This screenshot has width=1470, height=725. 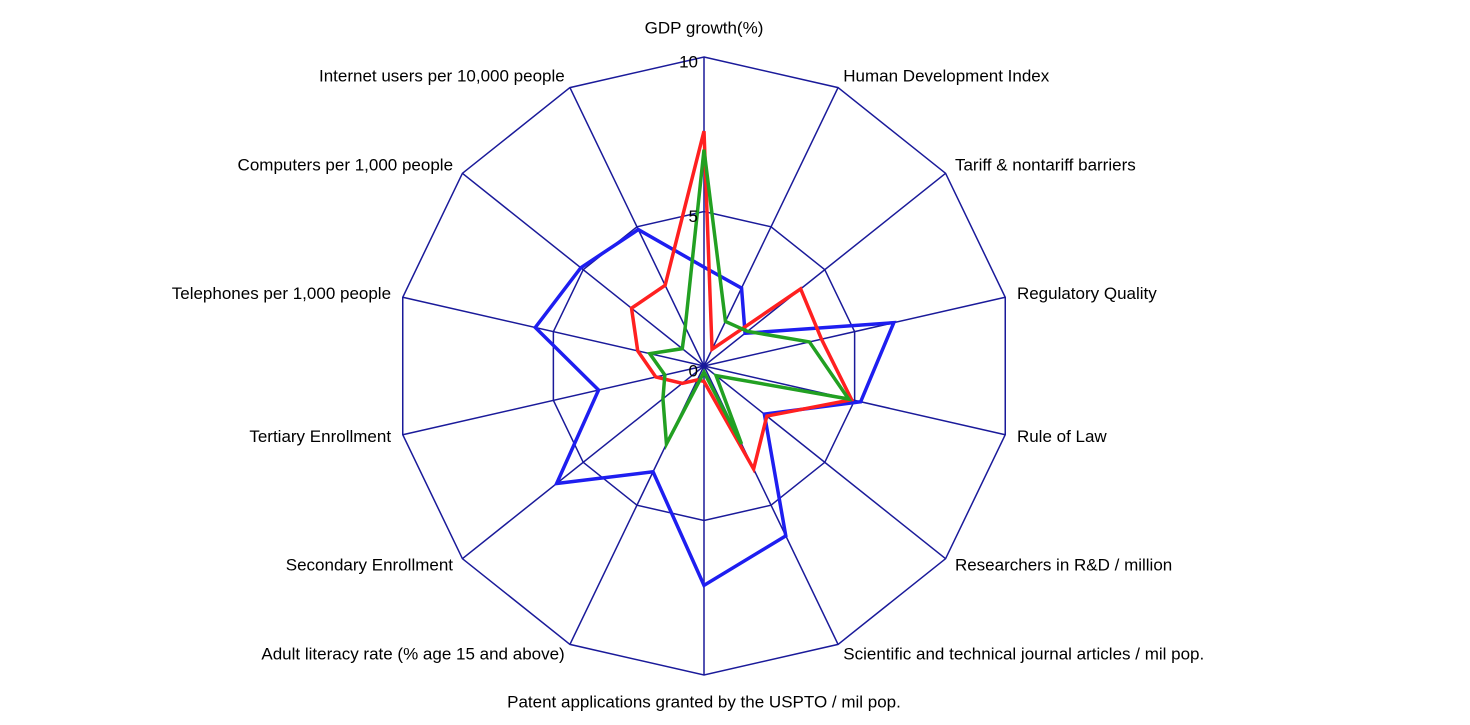 What do you see at coordinates (320, 436) in the screenshot?
I see `axis-label: Tertiary Enrollment` at bounding box center [320, 436].